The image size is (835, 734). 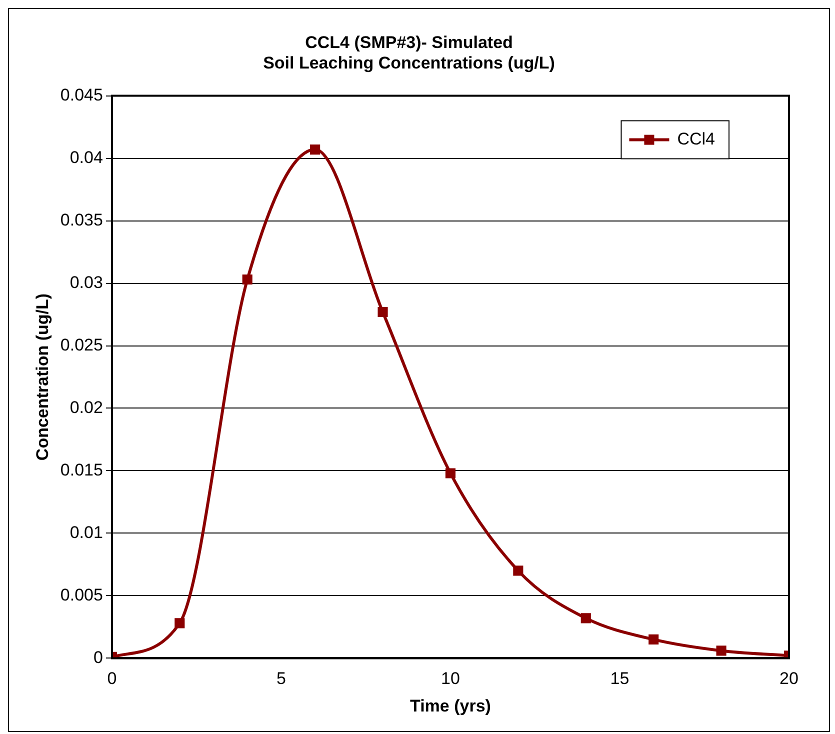 I want to click on y-tick-label: 0.02, so click(x=86, y=407).